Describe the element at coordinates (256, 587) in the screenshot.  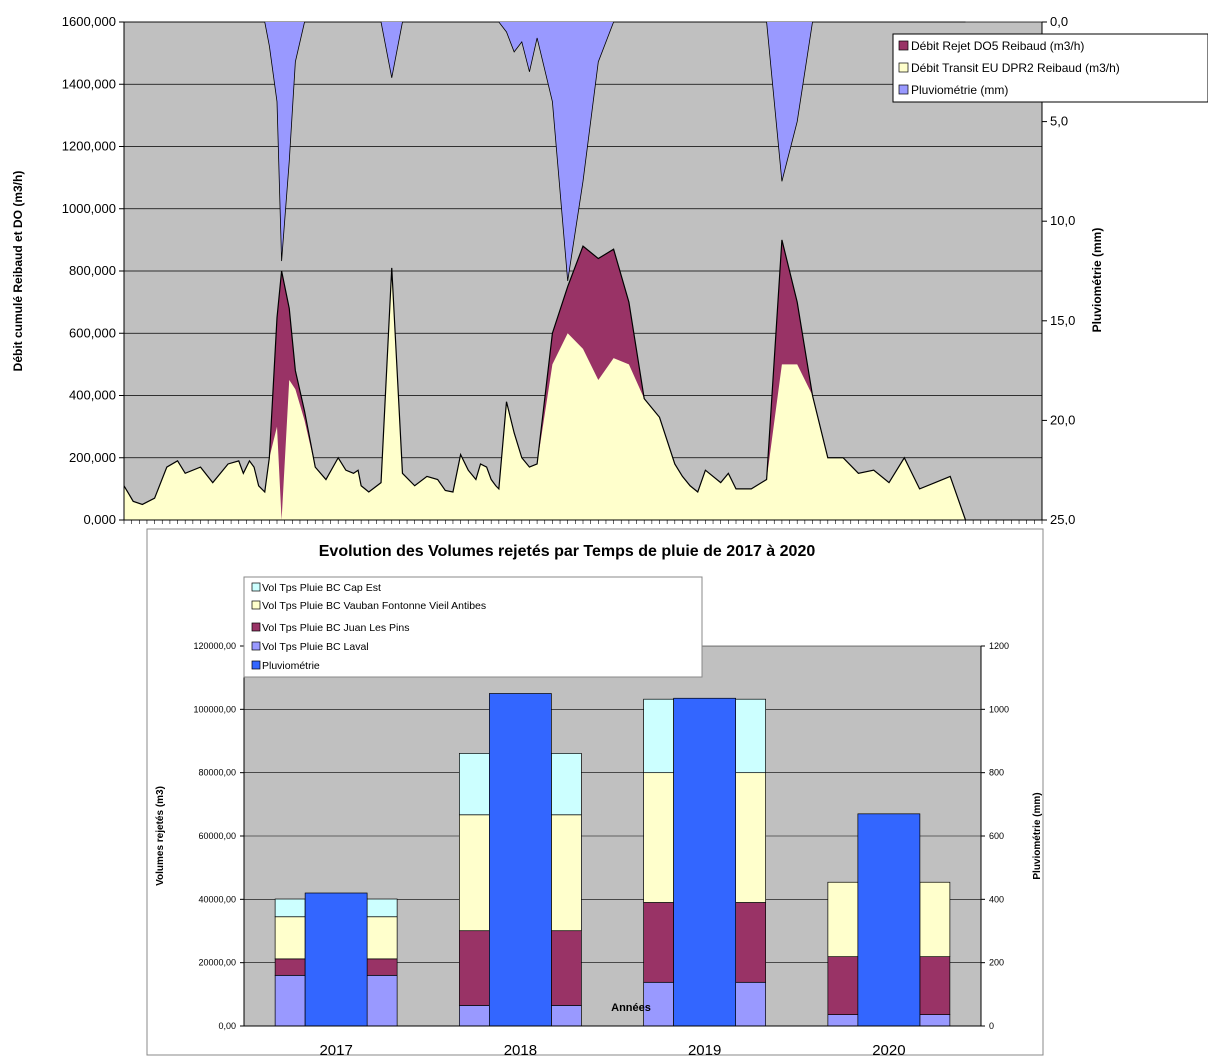
I see `legend2-swatch-cap-est` at that location.